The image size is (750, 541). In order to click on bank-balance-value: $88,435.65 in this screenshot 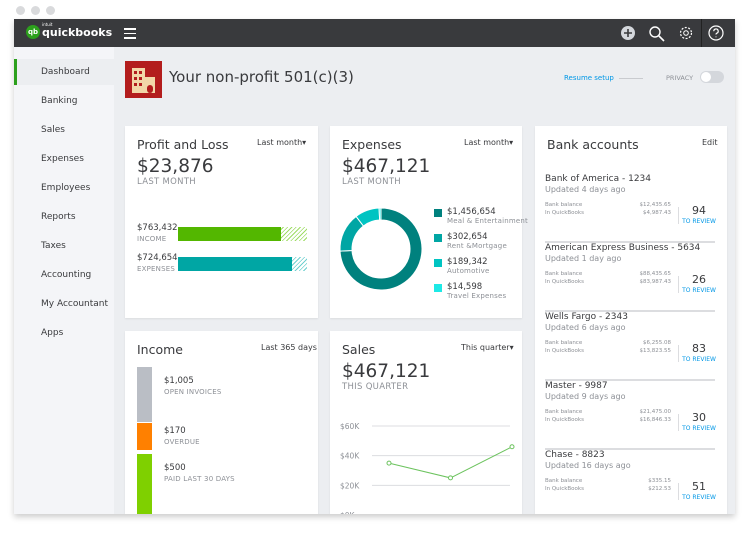, I will do `click(655, 274)`.